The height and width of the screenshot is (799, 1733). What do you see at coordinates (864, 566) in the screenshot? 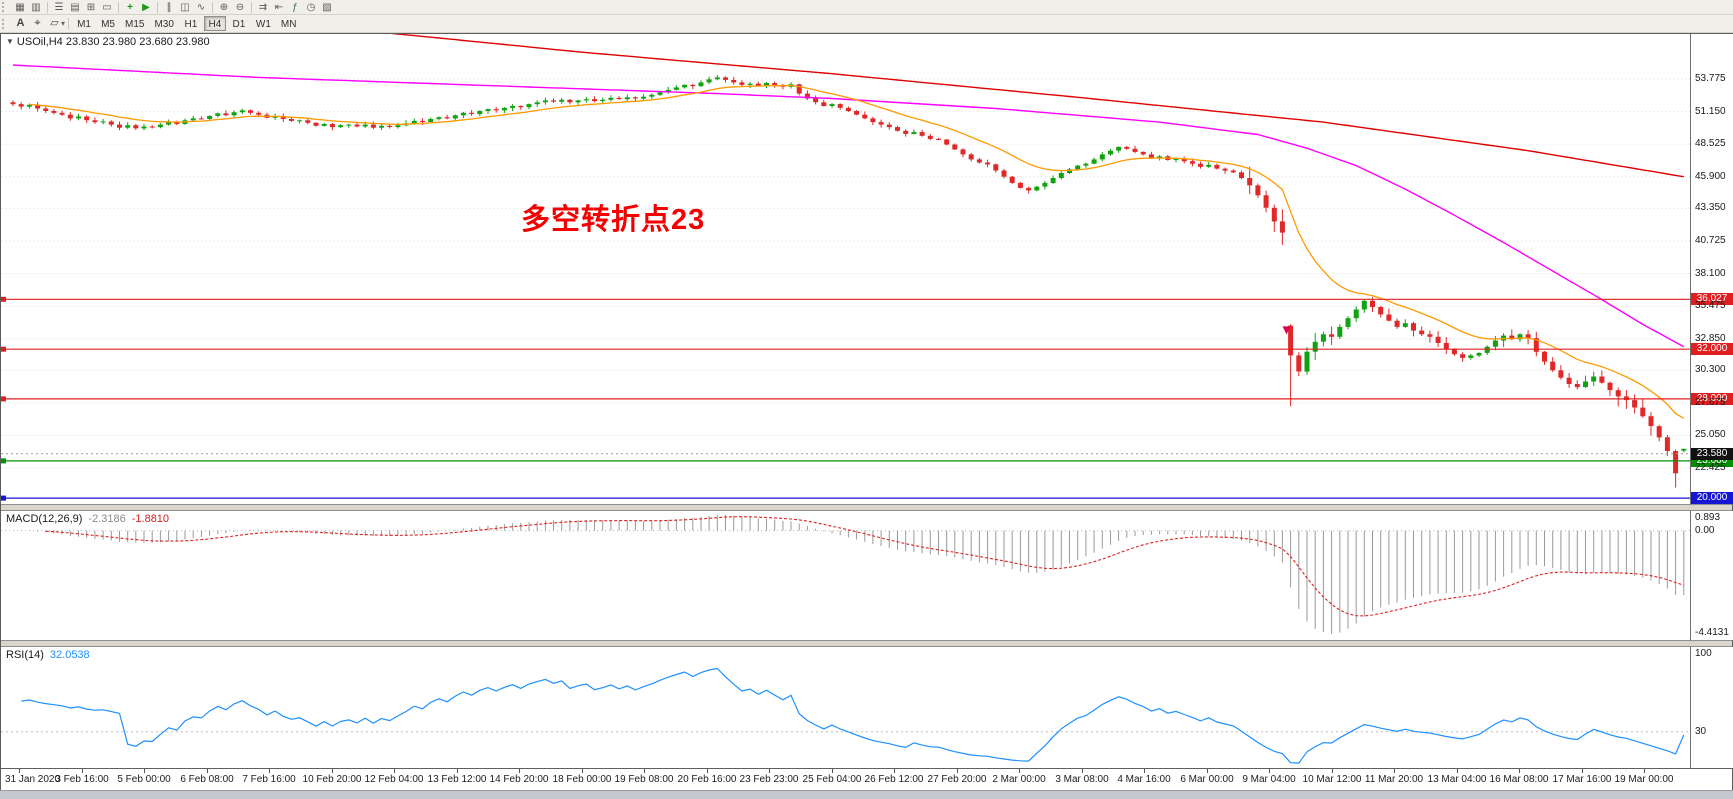
I see `macd-signal-line` at bounding box center [864, 566].